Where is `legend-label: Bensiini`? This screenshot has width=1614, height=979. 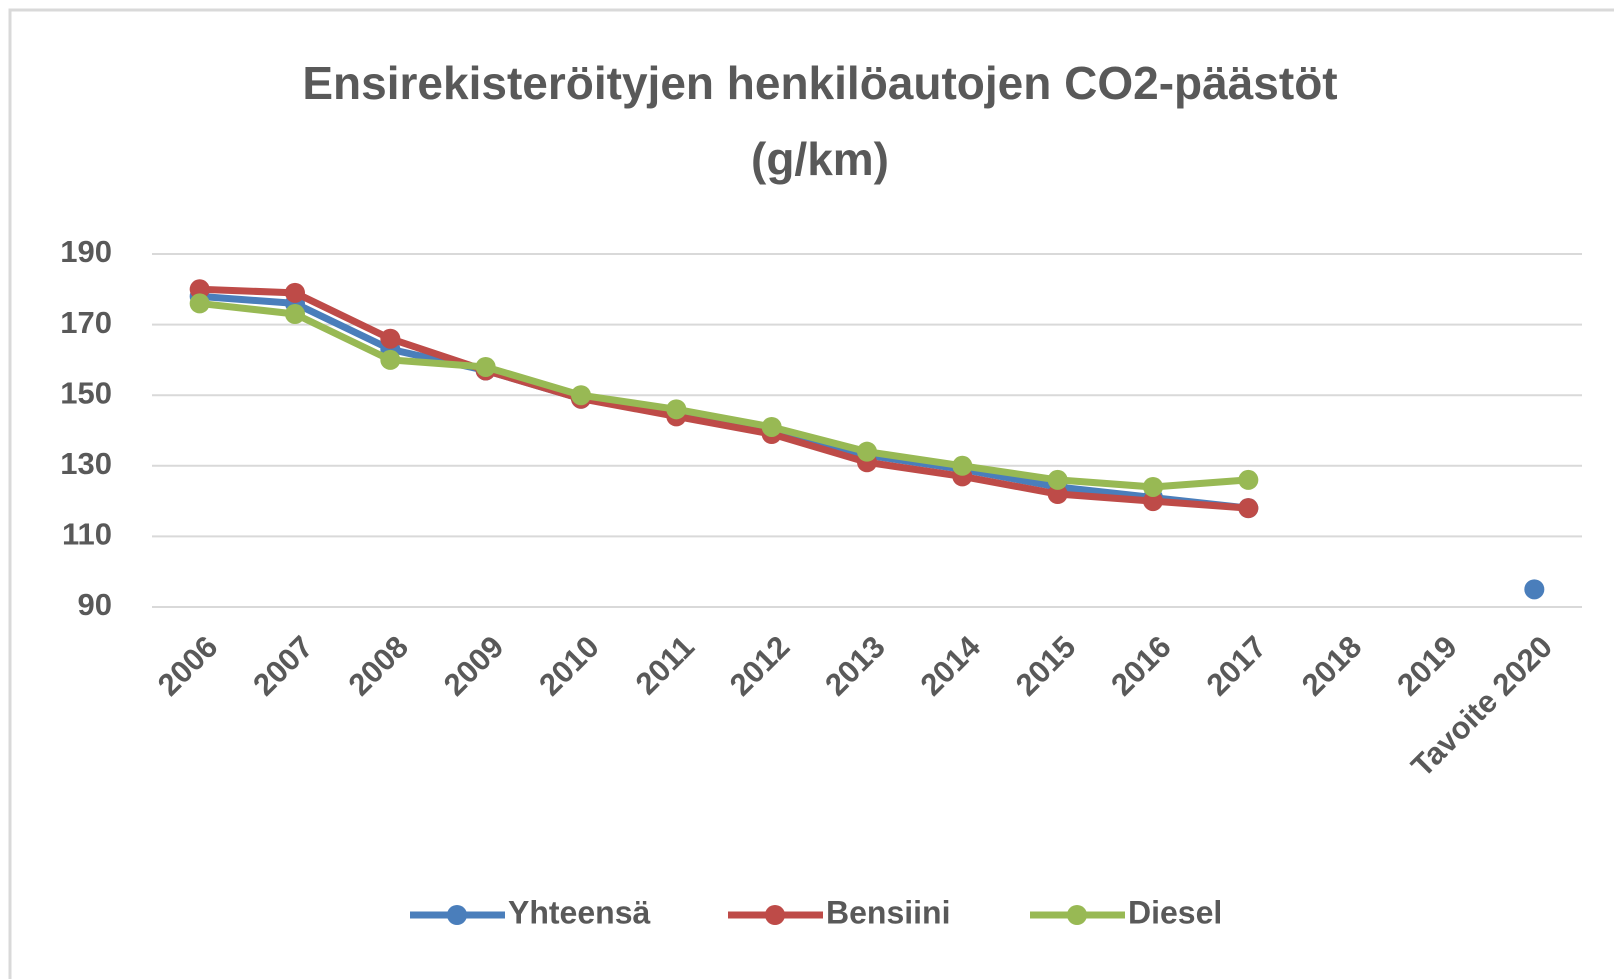 legend-label: Bensiini is located at coordinates (888, 912).